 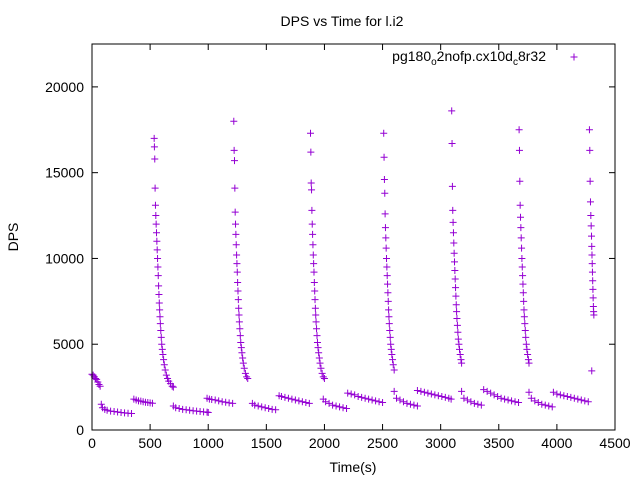 What do you see at coordinates (64, 258) in the screenshot?
I see `y-tick-label: 10000` at bounding box center [64, 258].